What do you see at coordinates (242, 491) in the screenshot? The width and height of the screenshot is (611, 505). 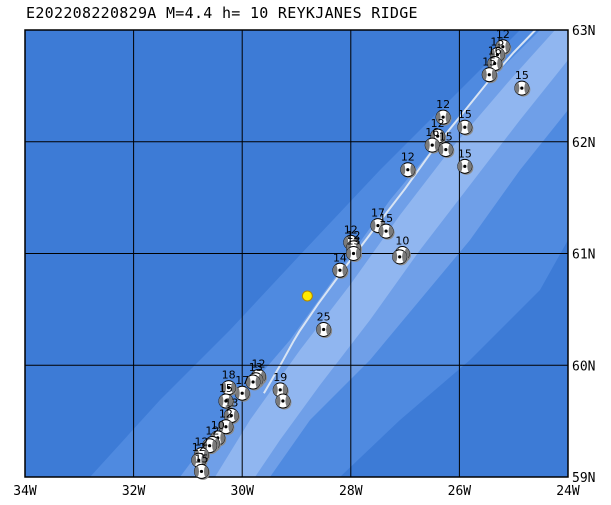 I see `lon-tick-label: 30W` at bounding box center [242, 491].